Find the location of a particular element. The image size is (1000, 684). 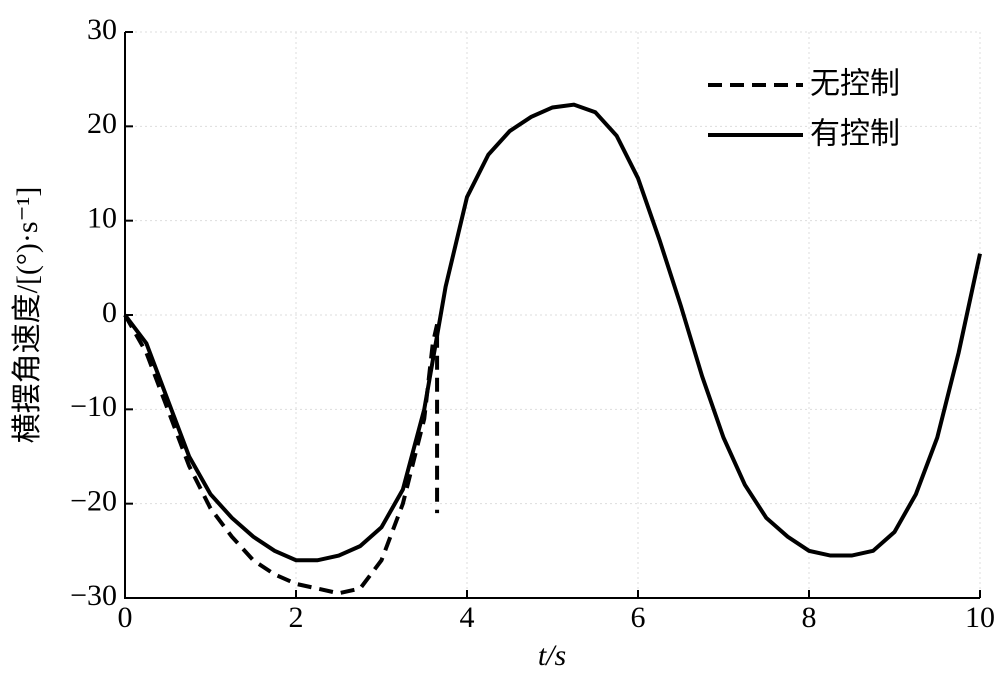

legend-label: 有控制 is located at coordinates (855, 134).